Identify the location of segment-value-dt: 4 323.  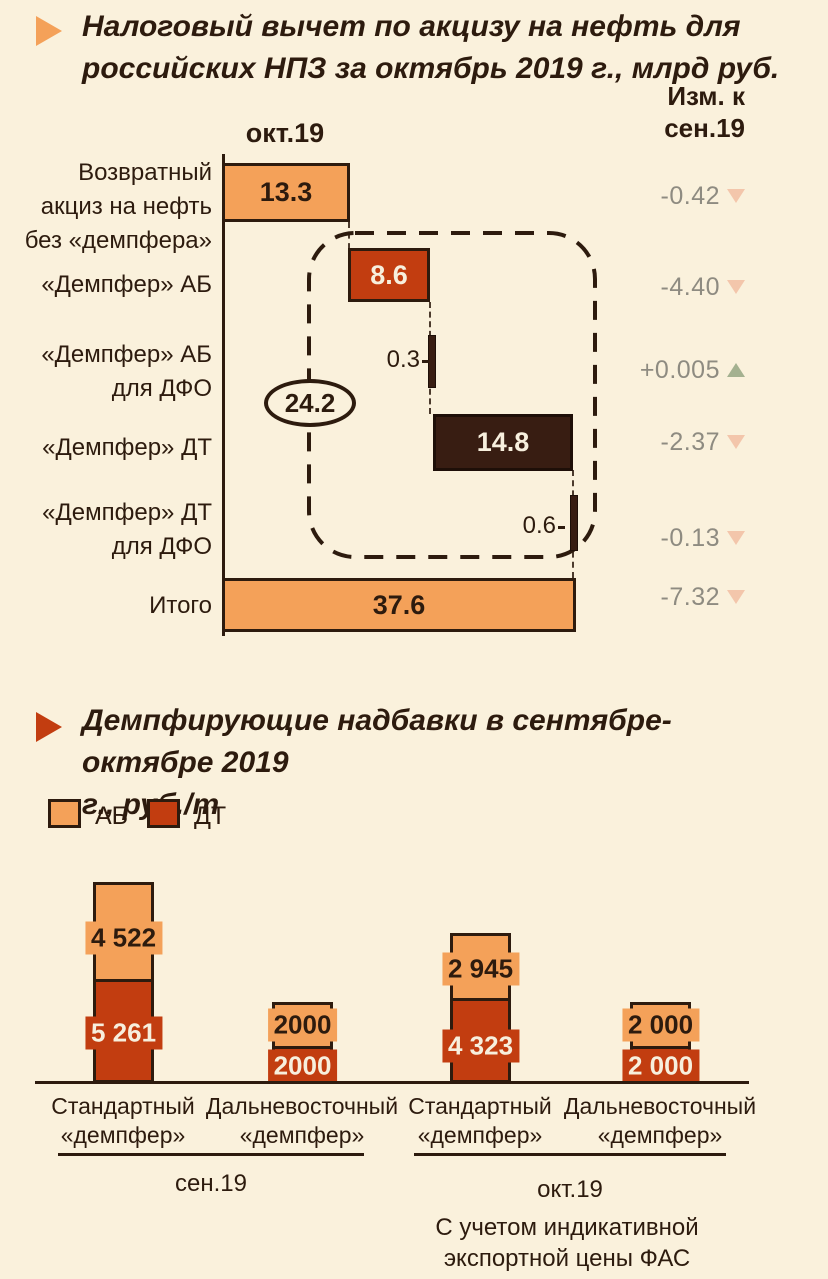
(480, 1046).